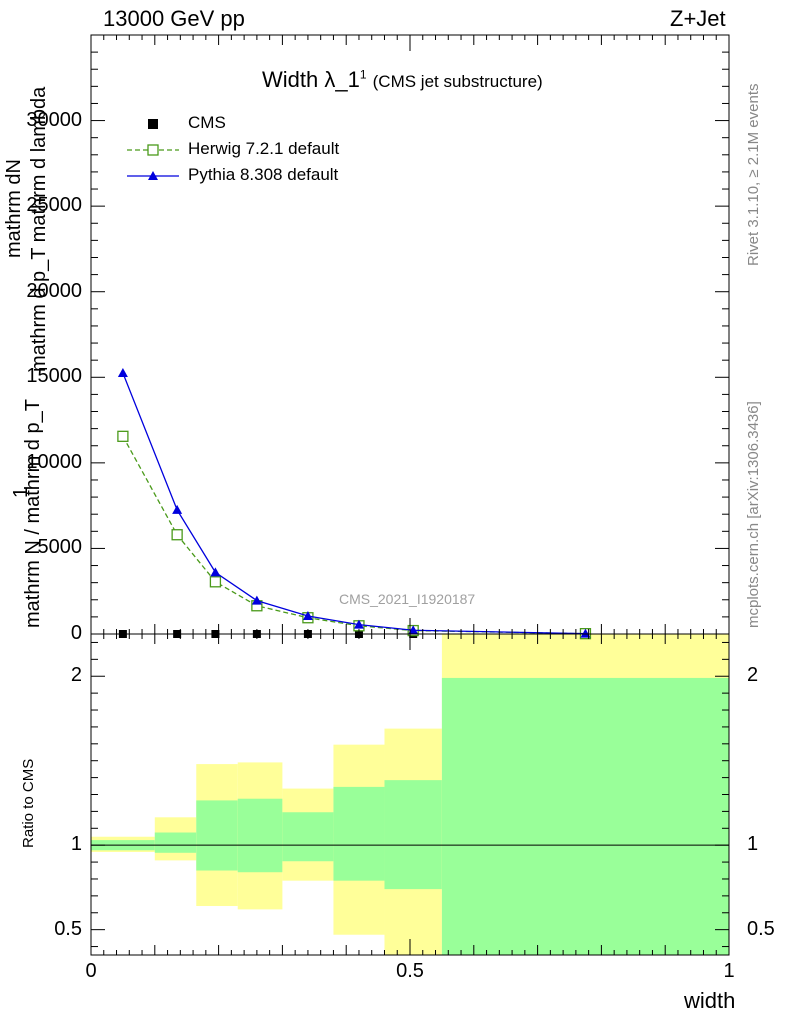  Describe the element at coordinates (153, 124) in the screenshot. I see `legend-entry-0-marker` at that location.